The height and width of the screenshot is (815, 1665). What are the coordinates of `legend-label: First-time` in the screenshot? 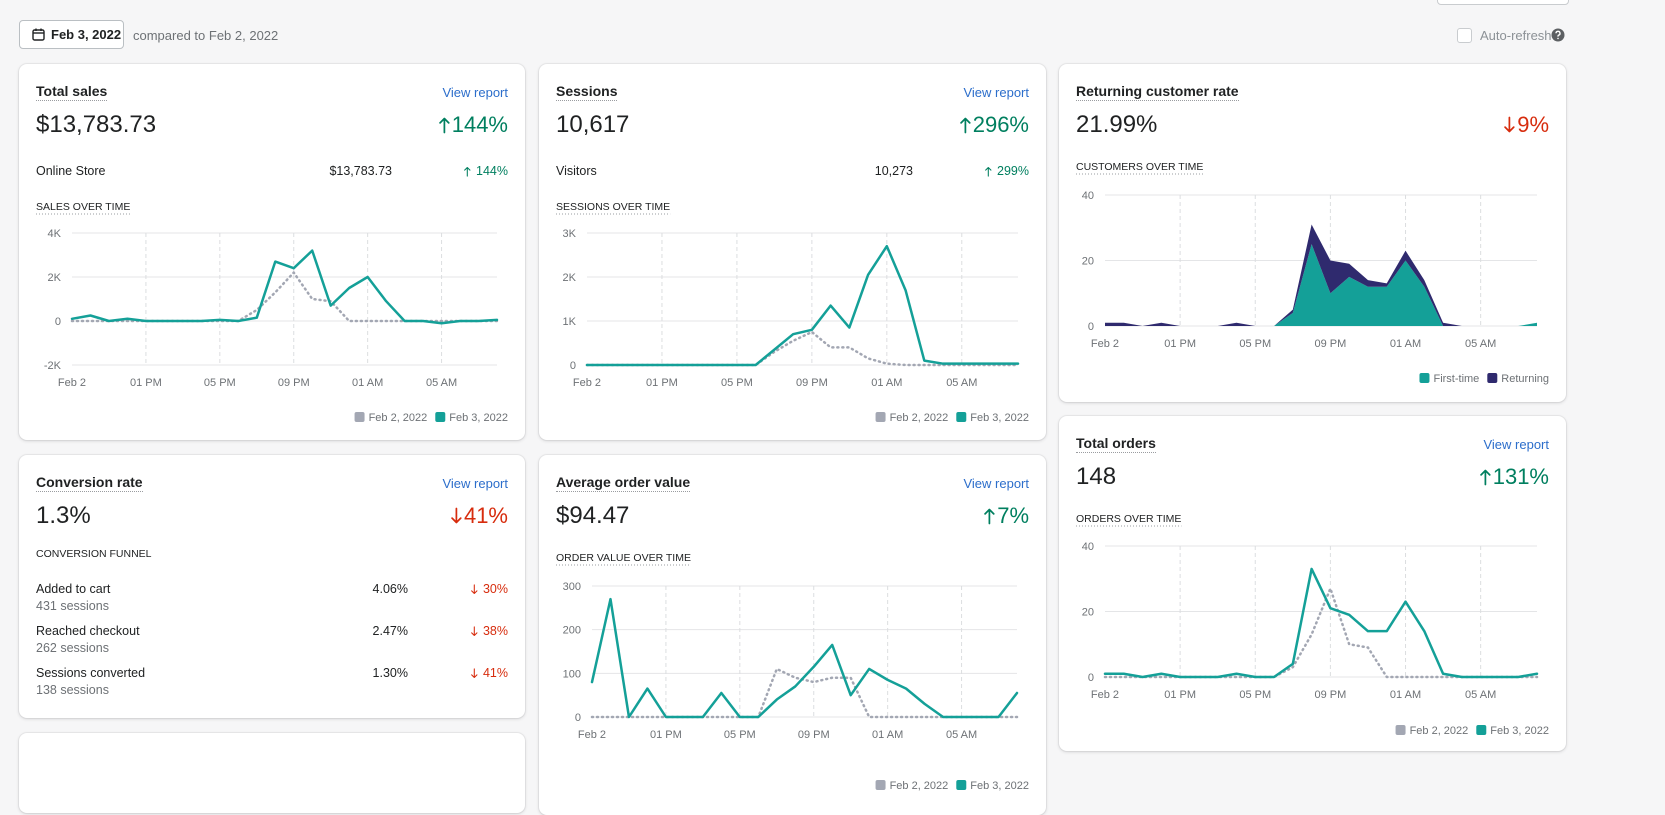 It's located at (1456, 379).